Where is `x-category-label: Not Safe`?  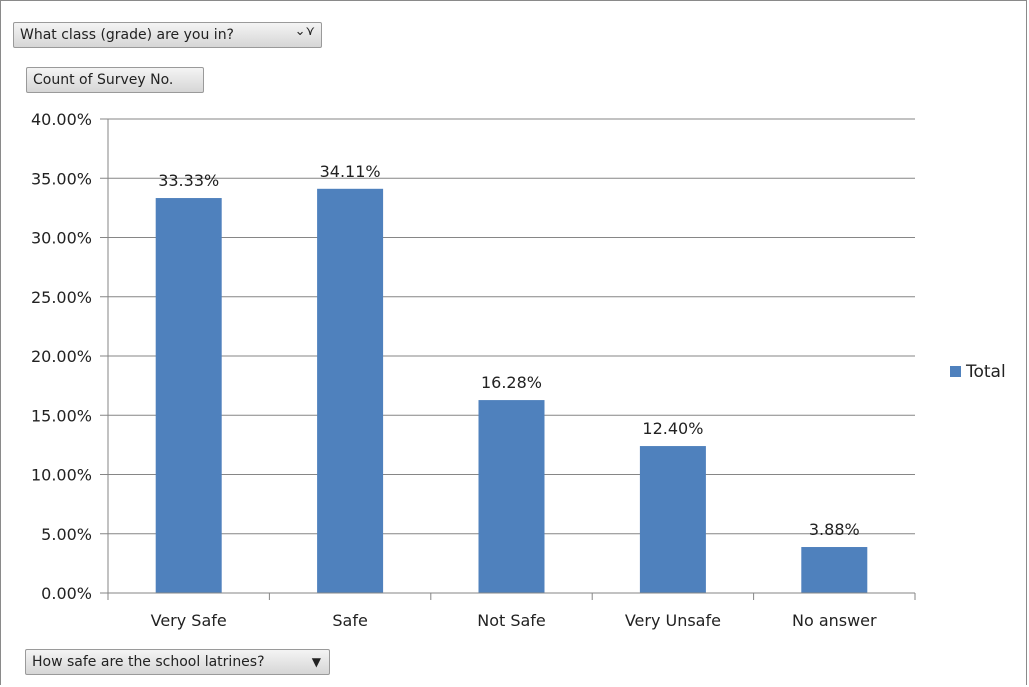 x-category-label: Not Safe is located at coordinates (511, 620).